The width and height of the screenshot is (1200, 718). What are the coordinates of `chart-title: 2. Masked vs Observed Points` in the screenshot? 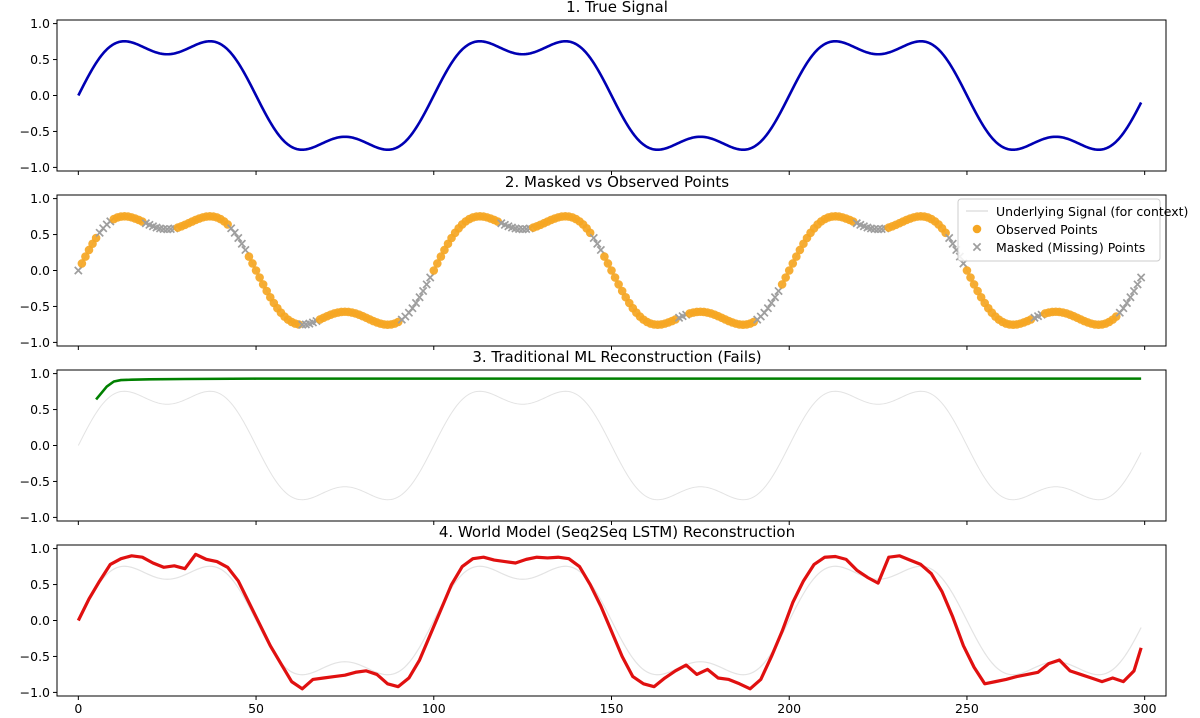 It's located at (617, 182).